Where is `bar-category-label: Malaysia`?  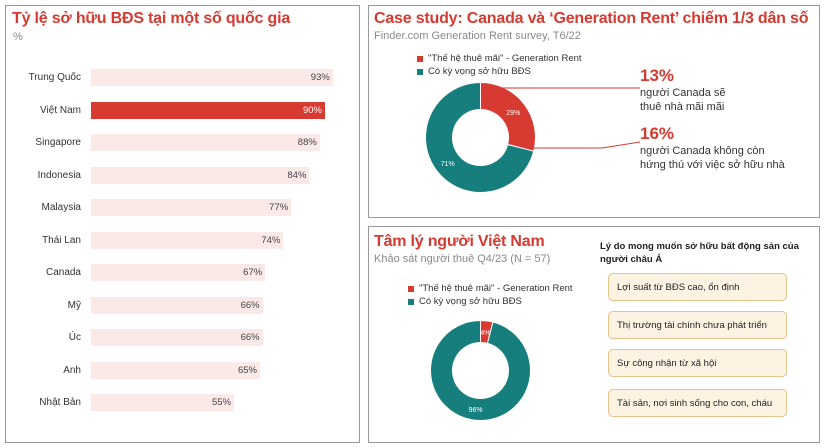
bar-category-label: Malaysia is located at coordinates (61, 207).